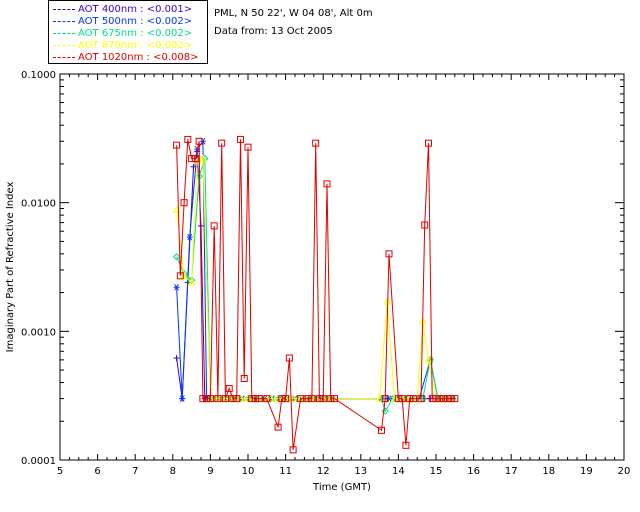 The height and width of the screenshot is (512, 640). Describe the element at coordinates (586, 471) in the screenshot. I see `x-tick-label-19: 19` at that location.